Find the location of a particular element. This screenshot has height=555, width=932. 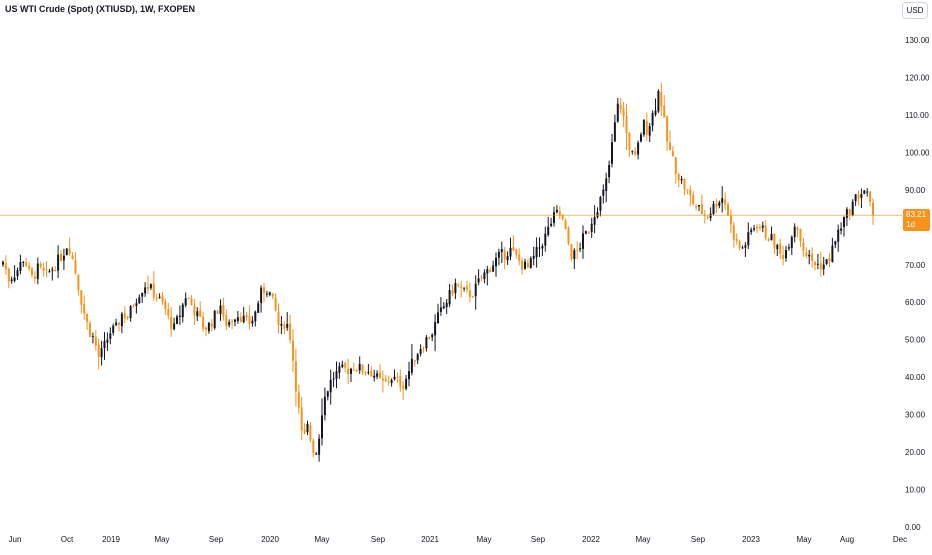

current-price-value: 83.21 is located at coordinates (916, 214).